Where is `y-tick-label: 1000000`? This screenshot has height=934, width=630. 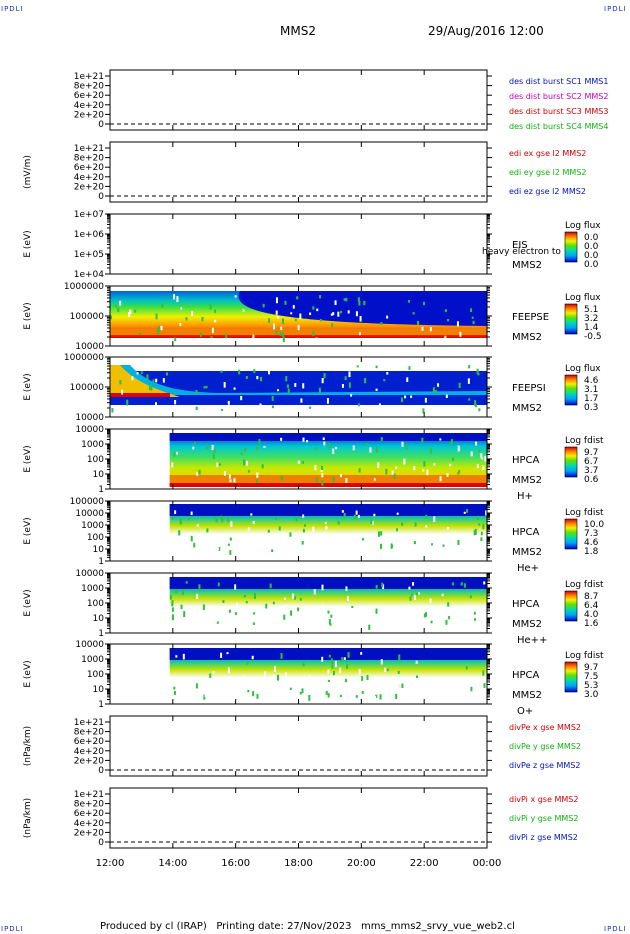
y-tick-label: 1000000 is located at coordinates (84, 358).